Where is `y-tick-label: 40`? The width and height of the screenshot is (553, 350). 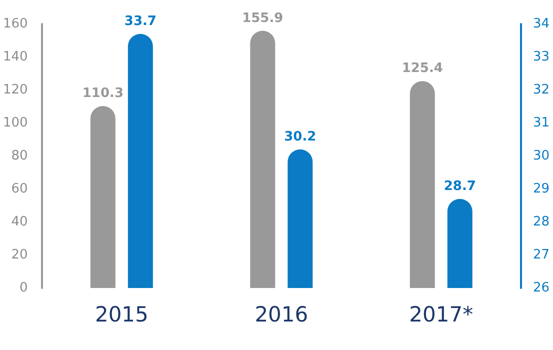 y-tick-label: 40 is located at coordinates (19, 222).